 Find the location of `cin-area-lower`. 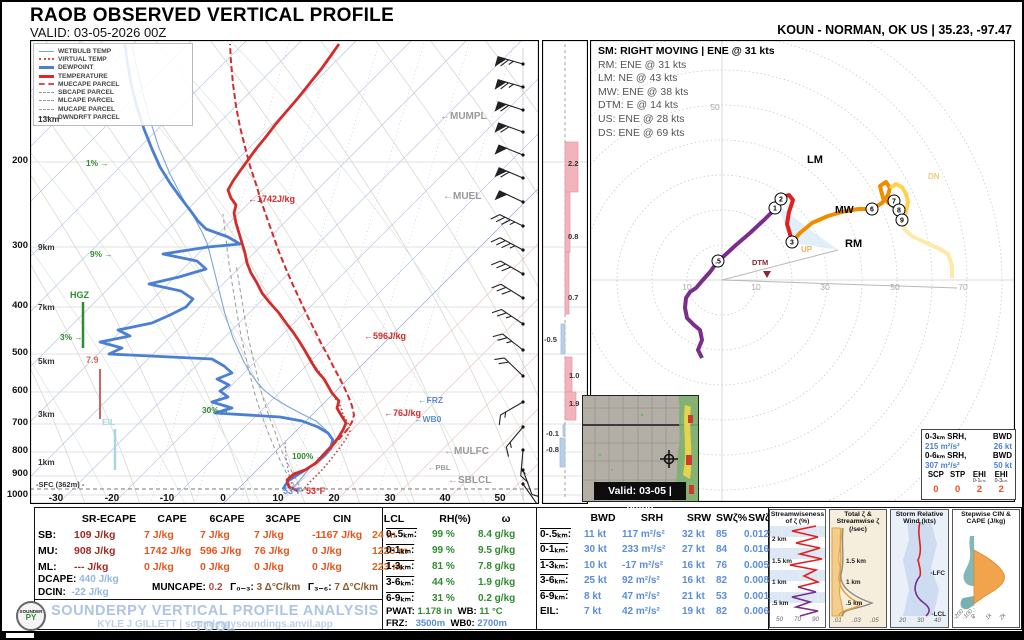

cin-area-lower is located at coordinates (967, 603).